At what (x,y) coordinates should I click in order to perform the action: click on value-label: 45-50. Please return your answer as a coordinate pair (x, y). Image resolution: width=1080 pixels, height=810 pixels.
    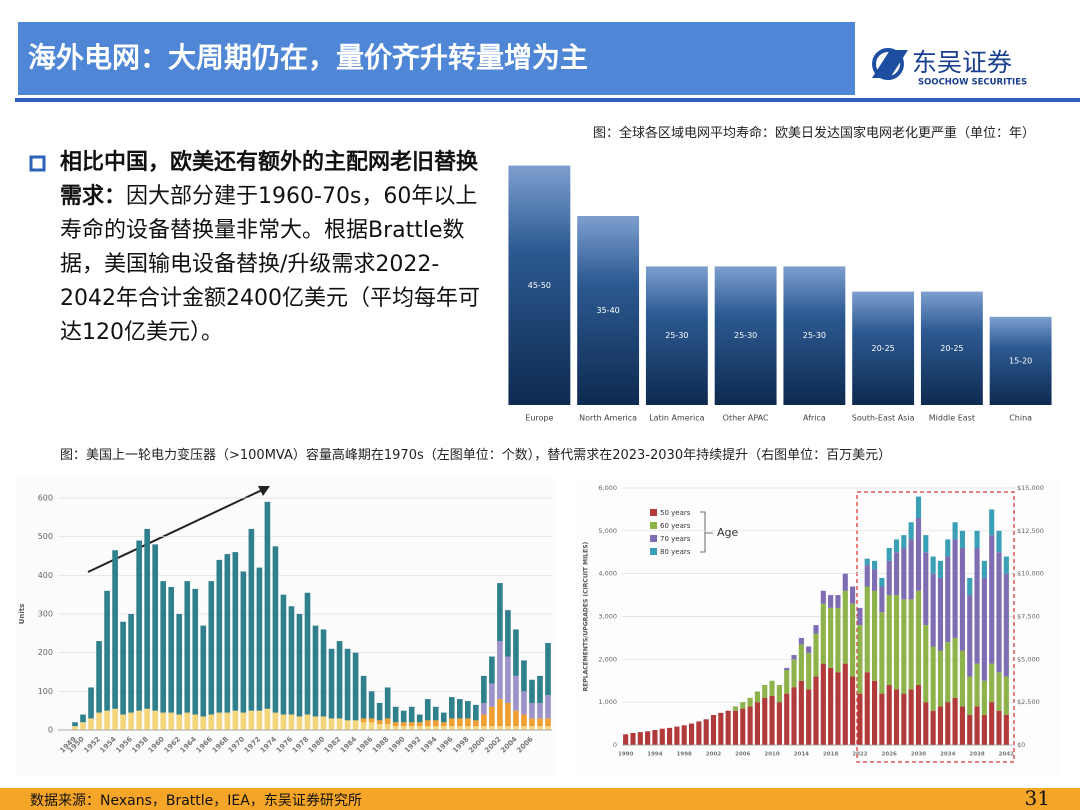
    Looking at the image, I should click on (539, 285).